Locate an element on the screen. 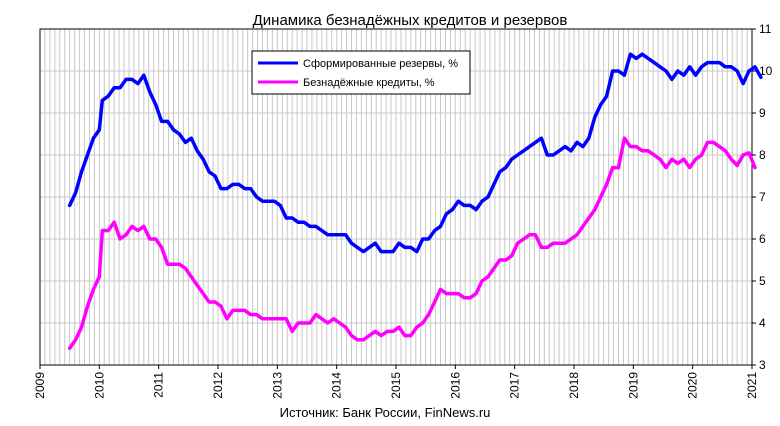 The height and width of the screenshot is (426, 780). chart-title: Динамика безнадёжных кредитов и резервов is located at coordinates (410, 20).